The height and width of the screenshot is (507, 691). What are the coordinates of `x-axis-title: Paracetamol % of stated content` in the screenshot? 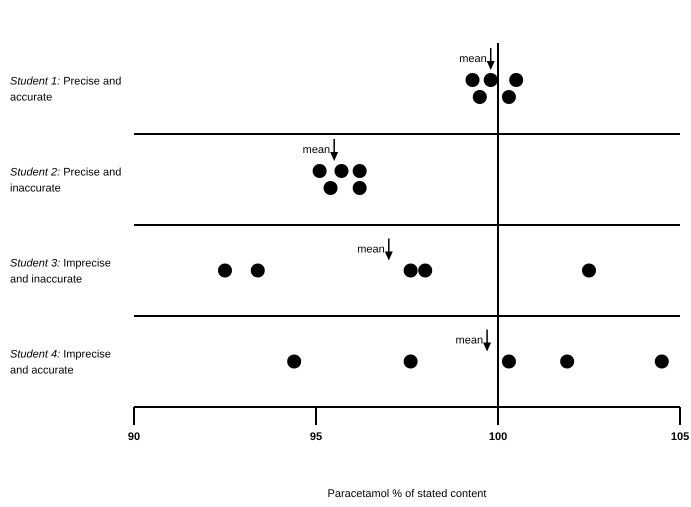 It's located at (407, 494).